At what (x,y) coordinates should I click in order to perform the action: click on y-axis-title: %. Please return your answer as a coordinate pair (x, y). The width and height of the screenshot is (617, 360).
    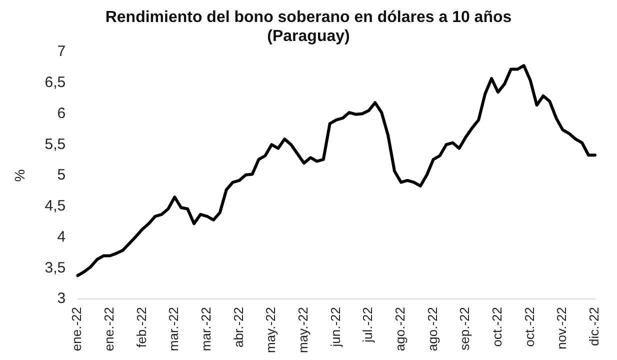
    Looking at the image, I should click on (19, 175).